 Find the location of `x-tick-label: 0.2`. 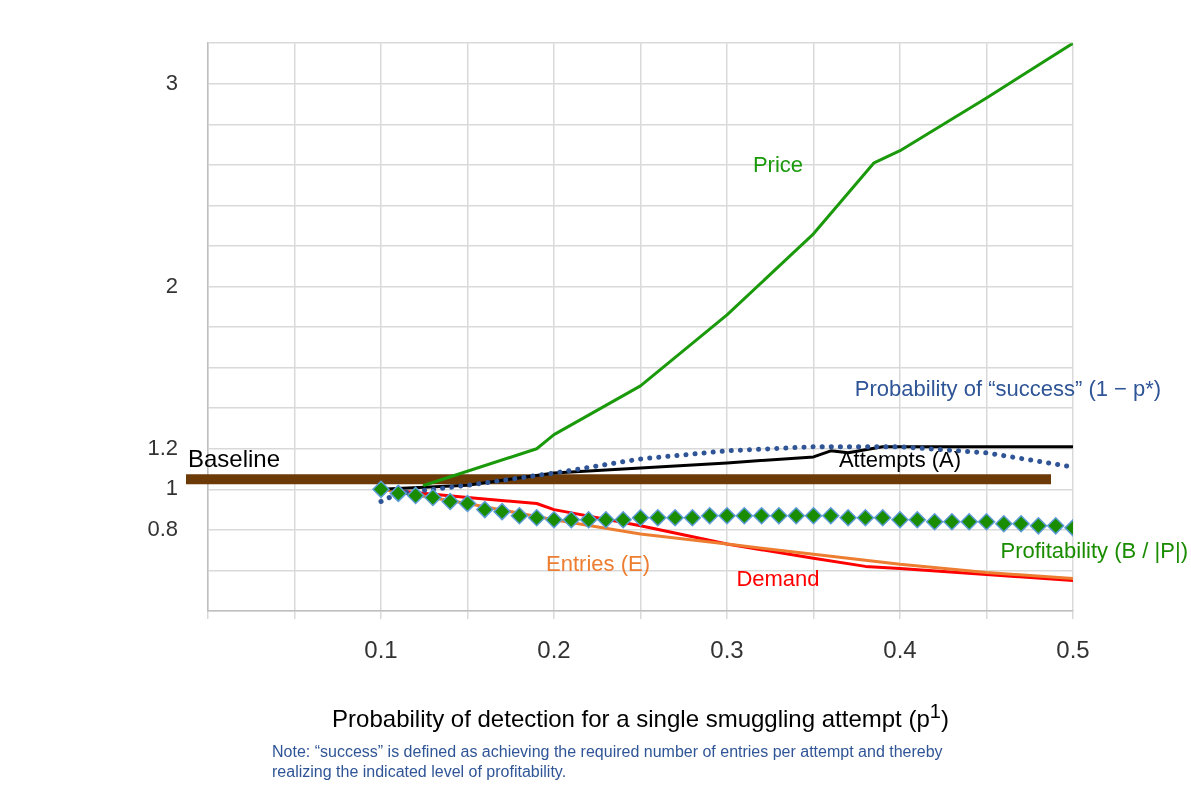

x-tick-label: 0.2 is located at coordinates (554, 650).